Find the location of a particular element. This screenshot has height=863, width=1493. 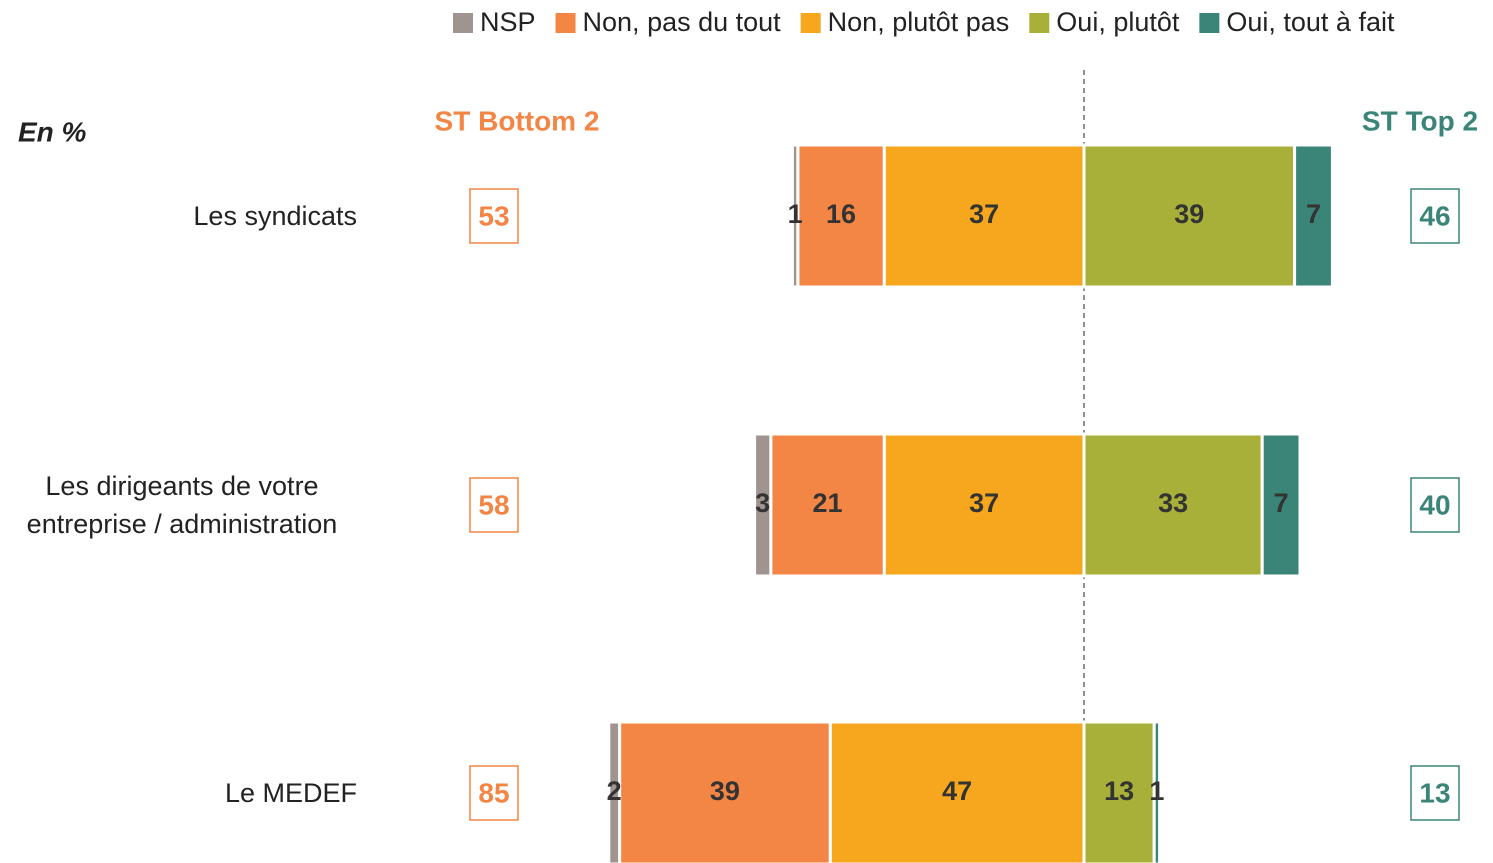

total-label: 13 is located at coordinates (1434, 792).